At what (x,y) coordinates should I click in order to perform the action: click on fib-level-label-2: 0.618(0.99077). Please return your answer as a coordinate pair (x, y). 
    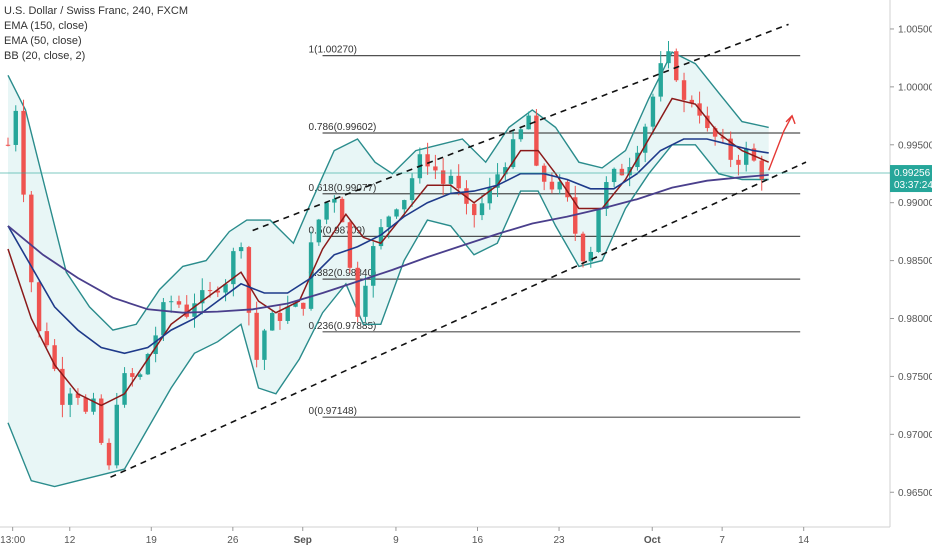
    Looking at the image, I should click on (343, 188).